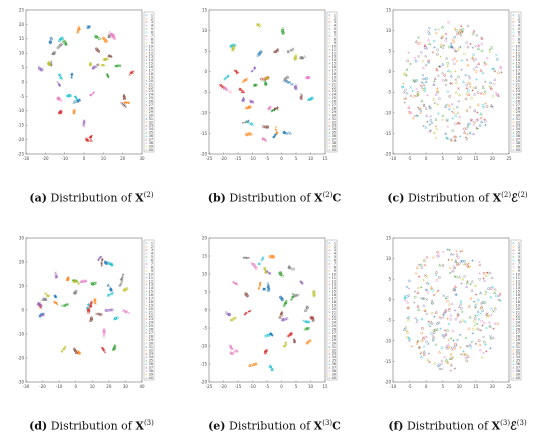 Image resolution: width=550 pixels, height=441 pixels. I want to click on plot-frame, so click(451, 82).